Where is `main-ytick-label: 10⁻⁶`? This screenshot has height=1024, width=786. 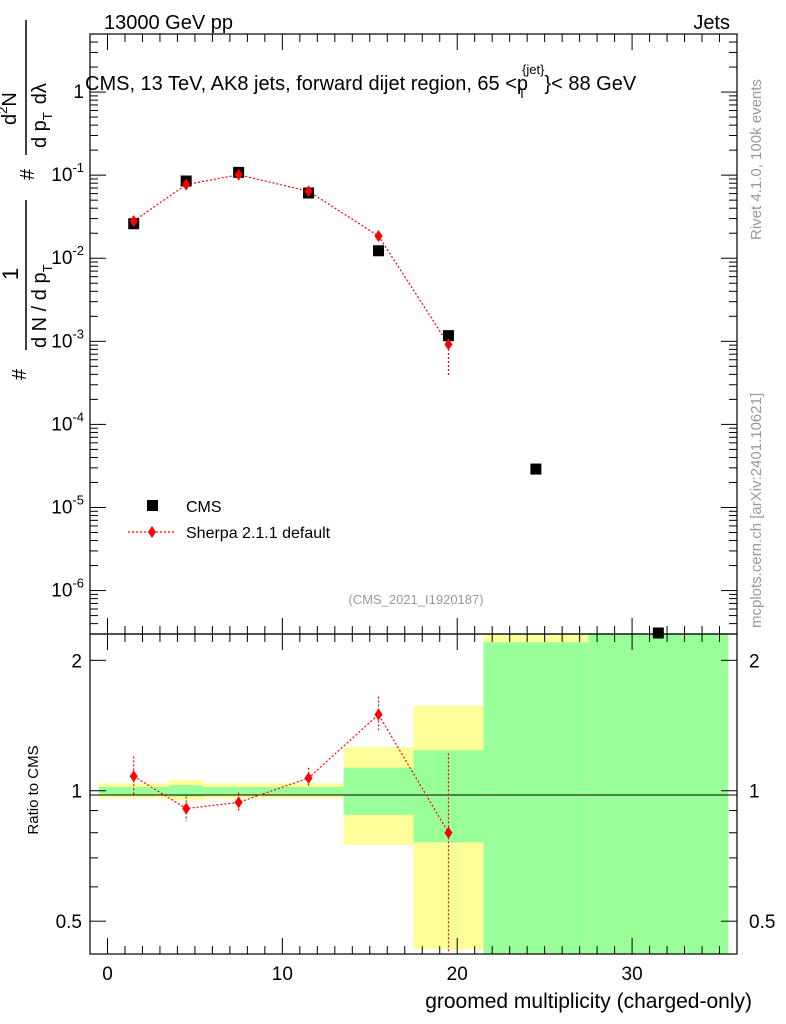 main-ytick-label: 10⁻⁶ is located at coordinates (67, 589).